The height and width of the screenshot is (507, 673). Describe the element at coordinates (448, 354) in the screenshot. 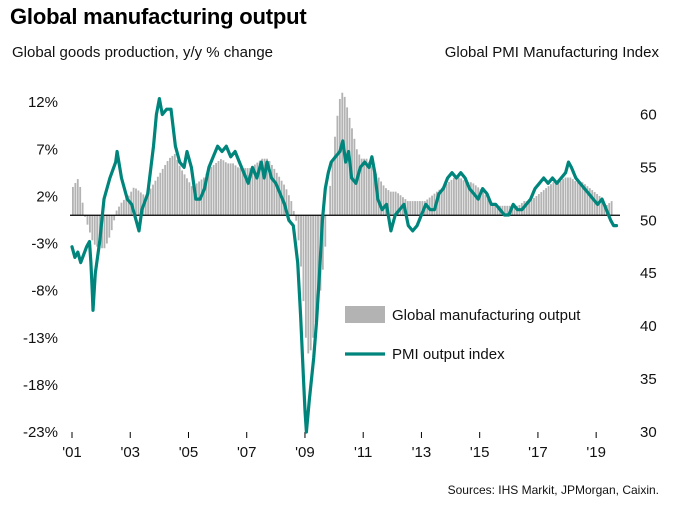

I see `legend-line-label: PMI output index` at that location.